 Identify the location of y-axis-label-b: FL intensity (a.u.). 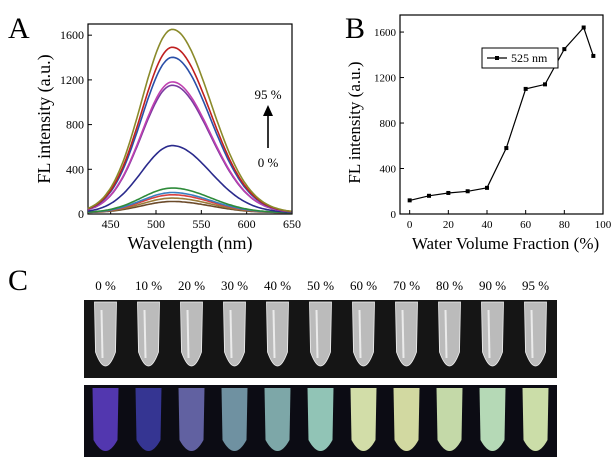
(354, 122).